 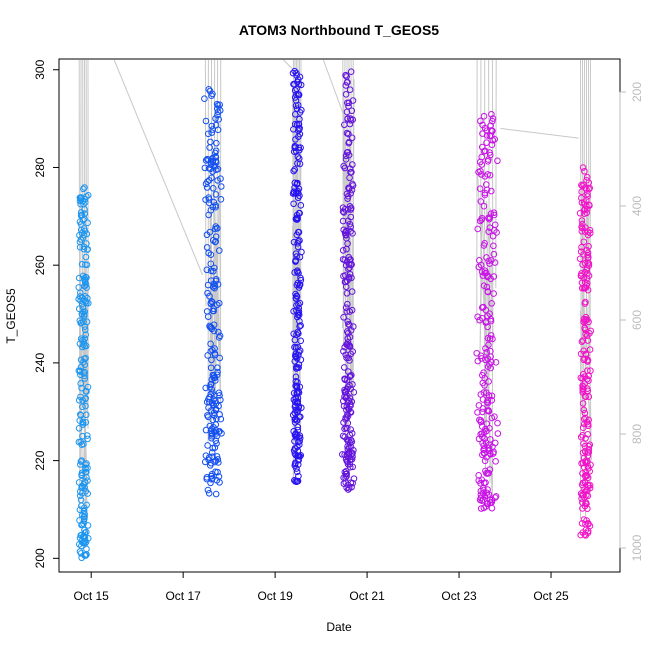 What do you see at coordinates (11, 316) in the screenshot?
I see `y-axis-title: T_GEOS5` at bounding box center [11, 316].